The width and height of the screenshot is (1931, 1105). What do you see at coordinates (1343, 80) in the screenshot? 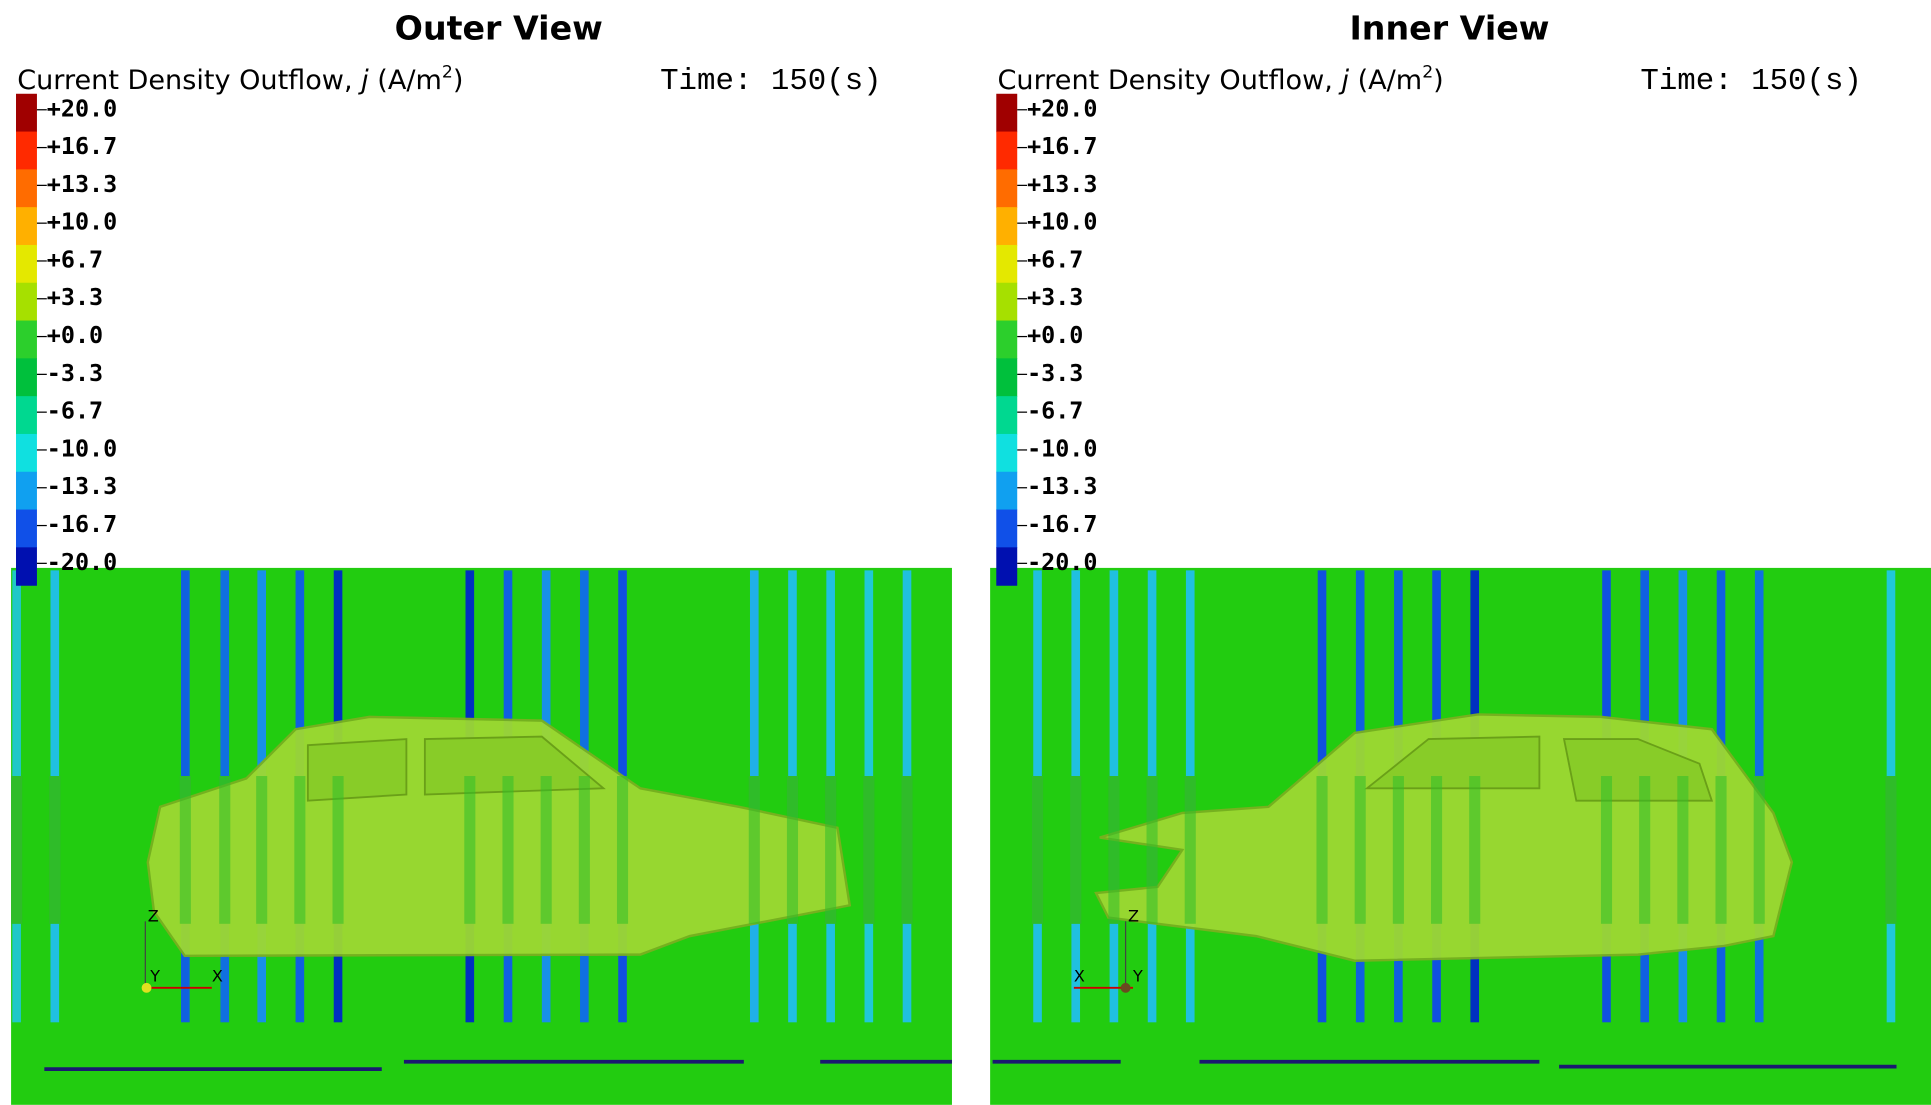
I see `label-variable: j` at bounding box center [1343, 80].